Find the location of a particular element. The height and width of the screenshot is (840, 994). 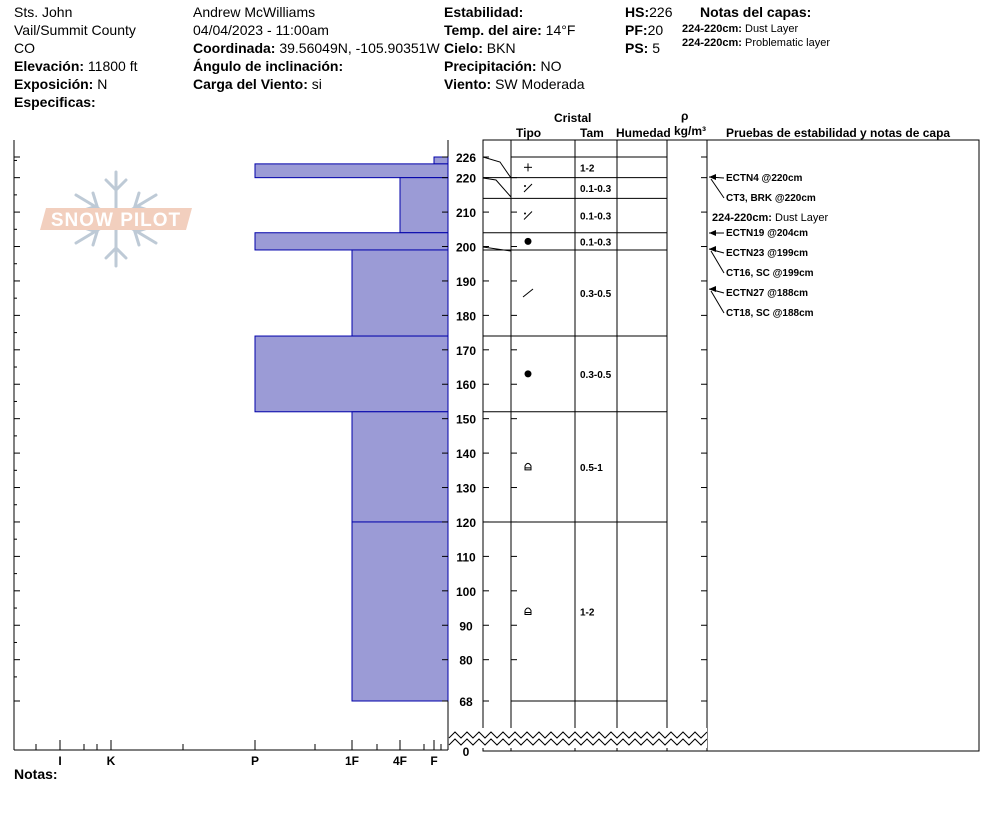

sky: Cielo: BKN is located at coordinates (480, 48).